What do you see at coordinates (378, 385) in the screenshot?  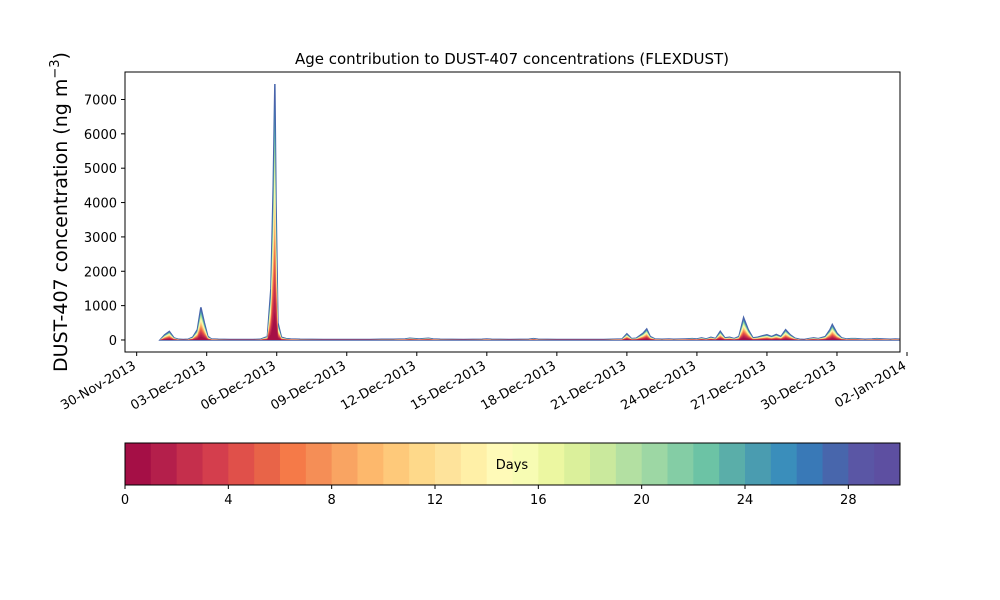 I see `x-tick-label: 12-Dec-2013` at bounding box center [378, 385].